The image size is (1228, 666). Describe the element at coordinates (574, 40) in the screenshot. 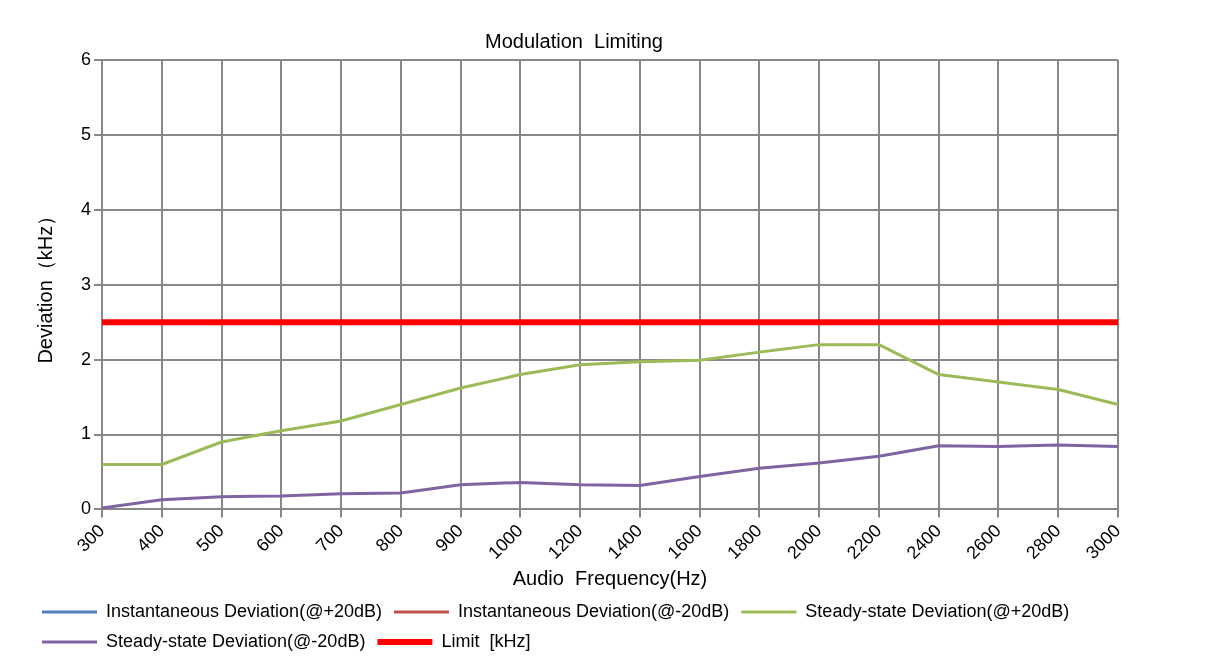

I see `chart-title: Modulation Limiting` at that location.